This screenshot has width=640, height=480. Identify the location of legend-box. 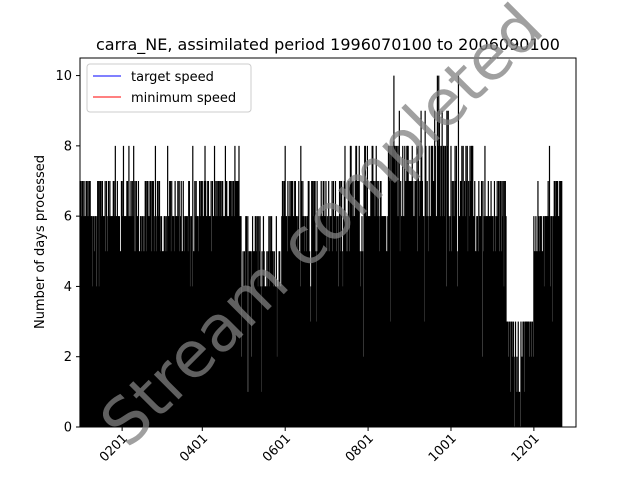
(169, 88).